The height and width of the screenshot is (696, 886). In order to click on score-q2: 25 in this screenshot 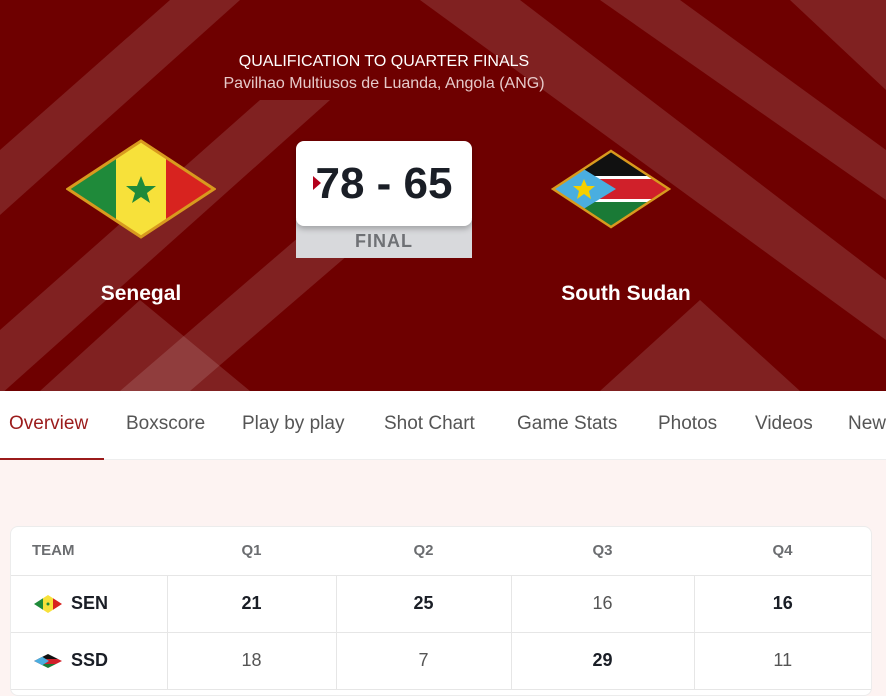, I will do `click(423, 604)`.